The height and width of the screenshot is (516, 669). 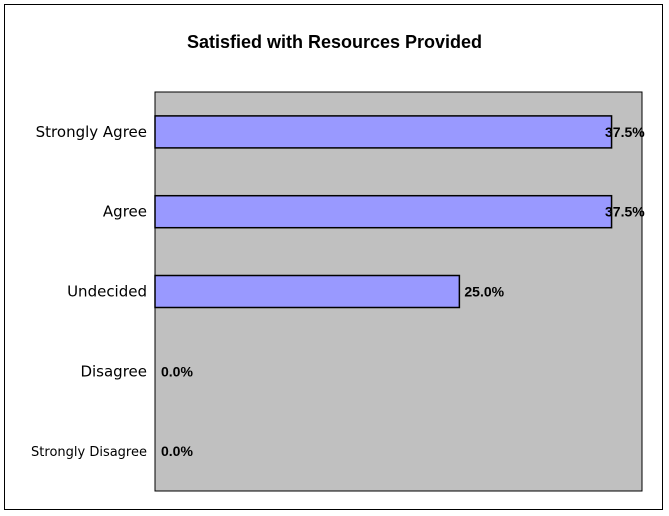 I want to click on category-label: Disagree, so click(x=113, y=371).